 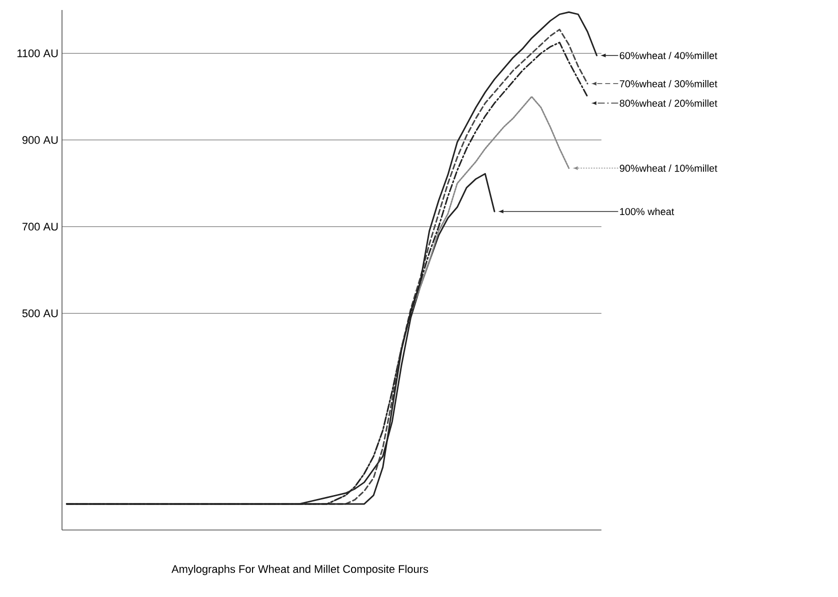 What do you see at coordinates (647, 212) in the screenshot?
I see `text: 100% wheat` at bounding box center [647, 212].